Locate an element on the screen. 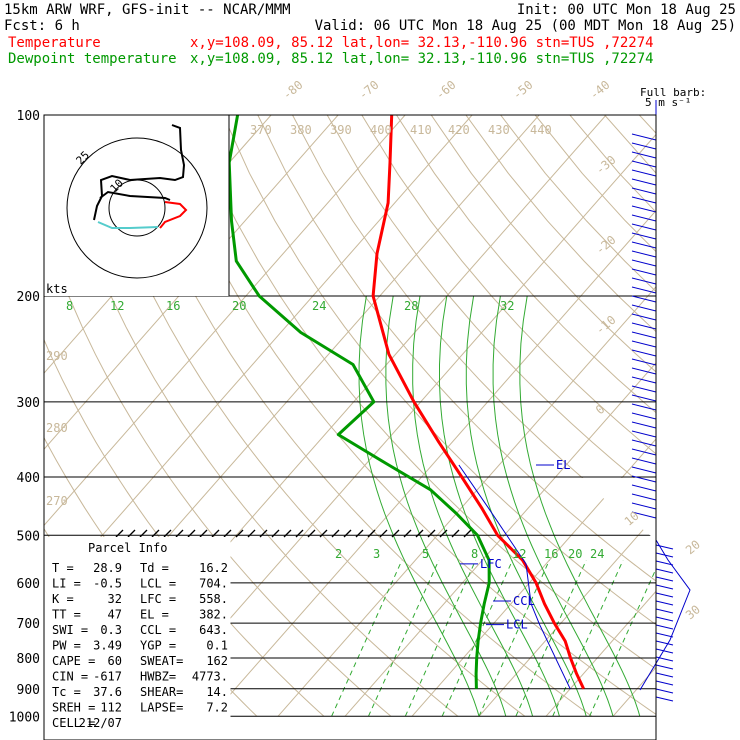 This screenshot has height=740, width=740. parcel-info-cell: 32 is located at coordinates (115, 599).